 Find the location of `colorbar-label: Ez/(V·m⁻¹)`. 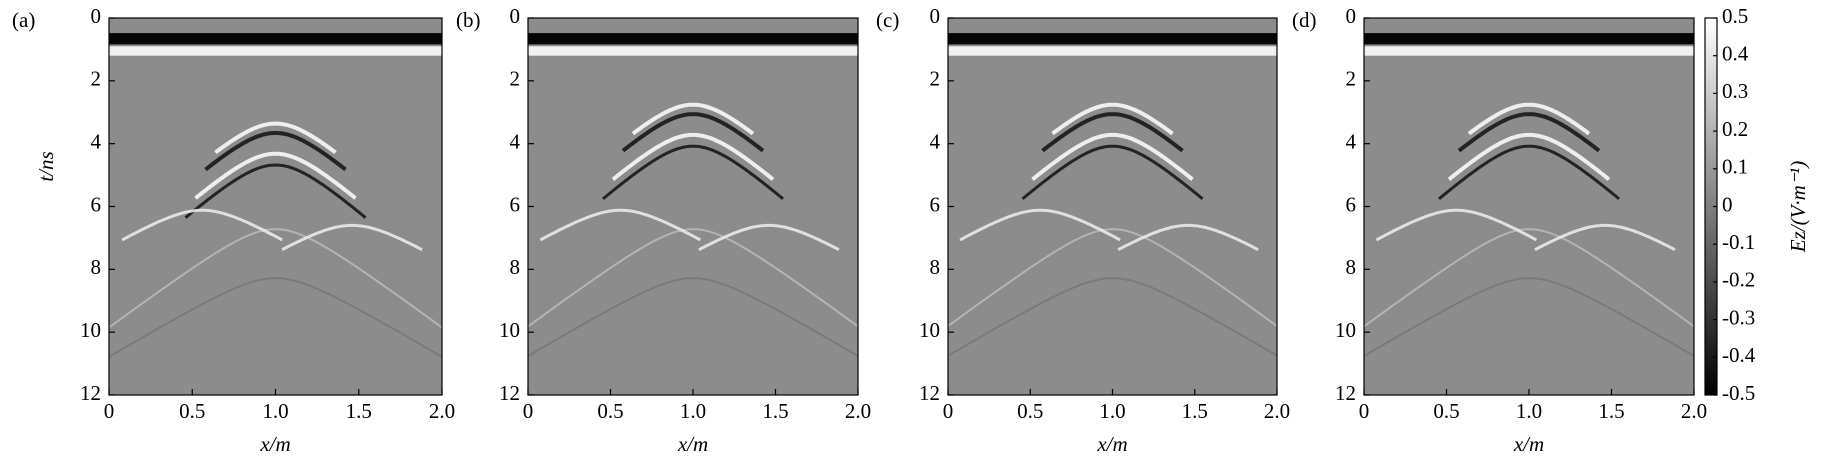

colorbar-label: Ez/(V·m⁻¹) is located at coordinates (1798, 207).